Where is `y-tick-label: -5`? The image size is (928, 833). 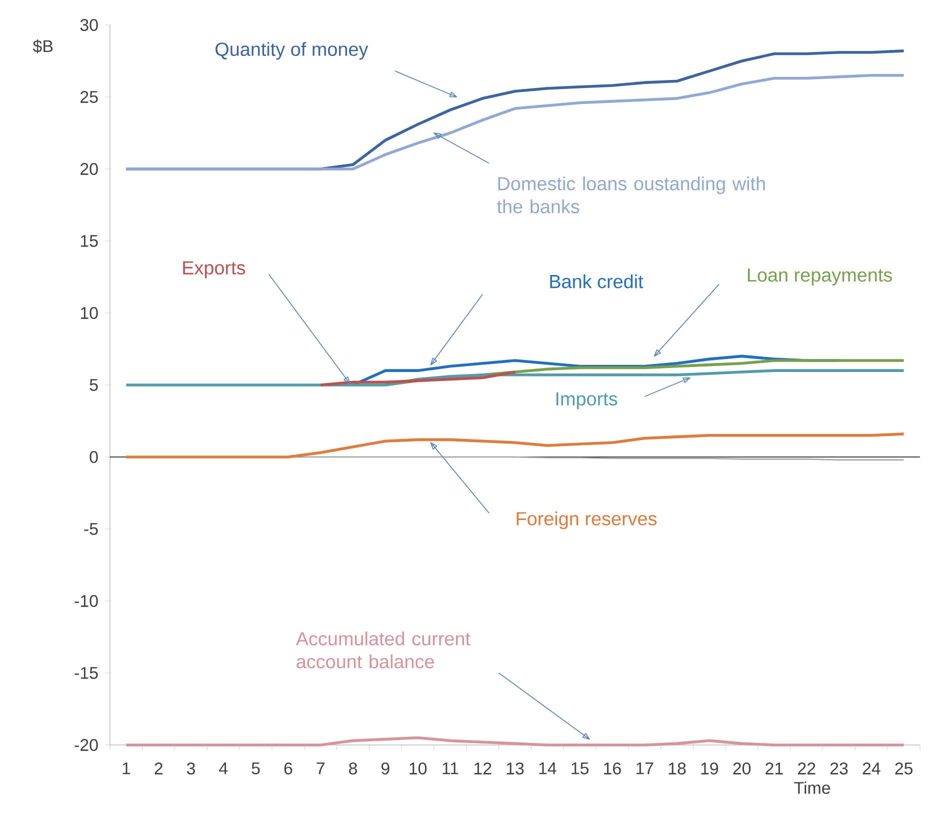
y-tick-label: -5 is located at coordinates (91, 529).